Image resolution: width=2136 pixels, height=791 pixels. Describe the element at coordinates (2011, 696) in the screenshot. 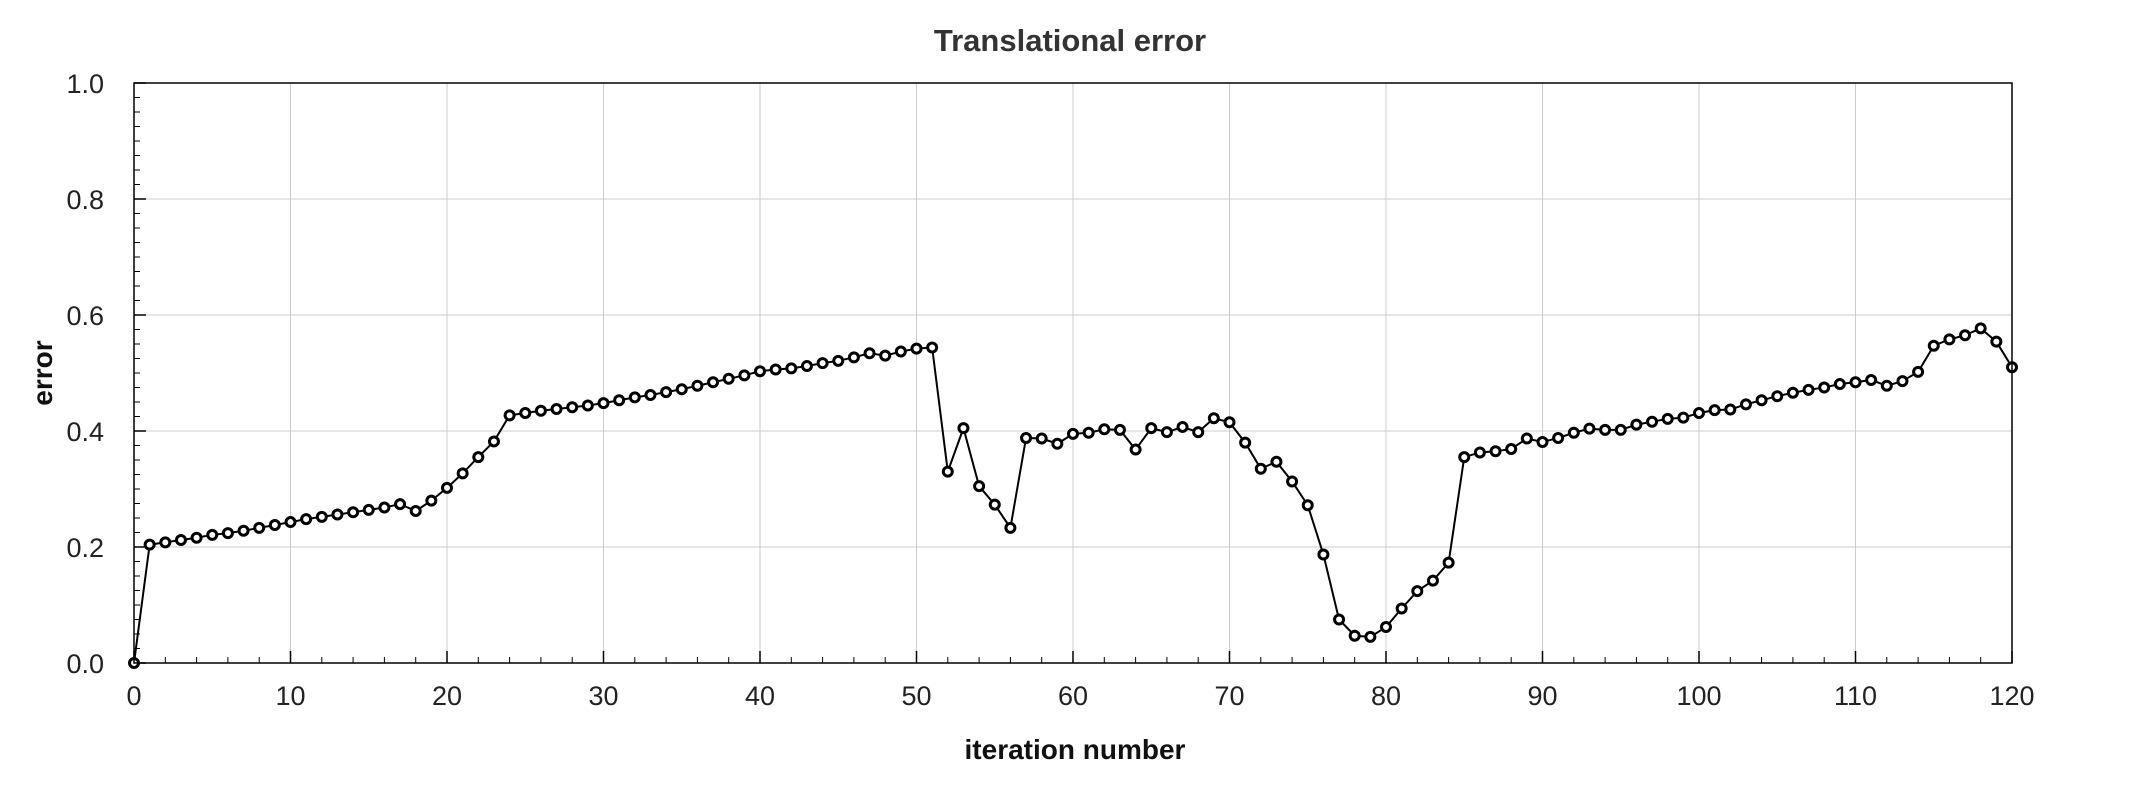

I see `x-tick-label: 120` at that location.